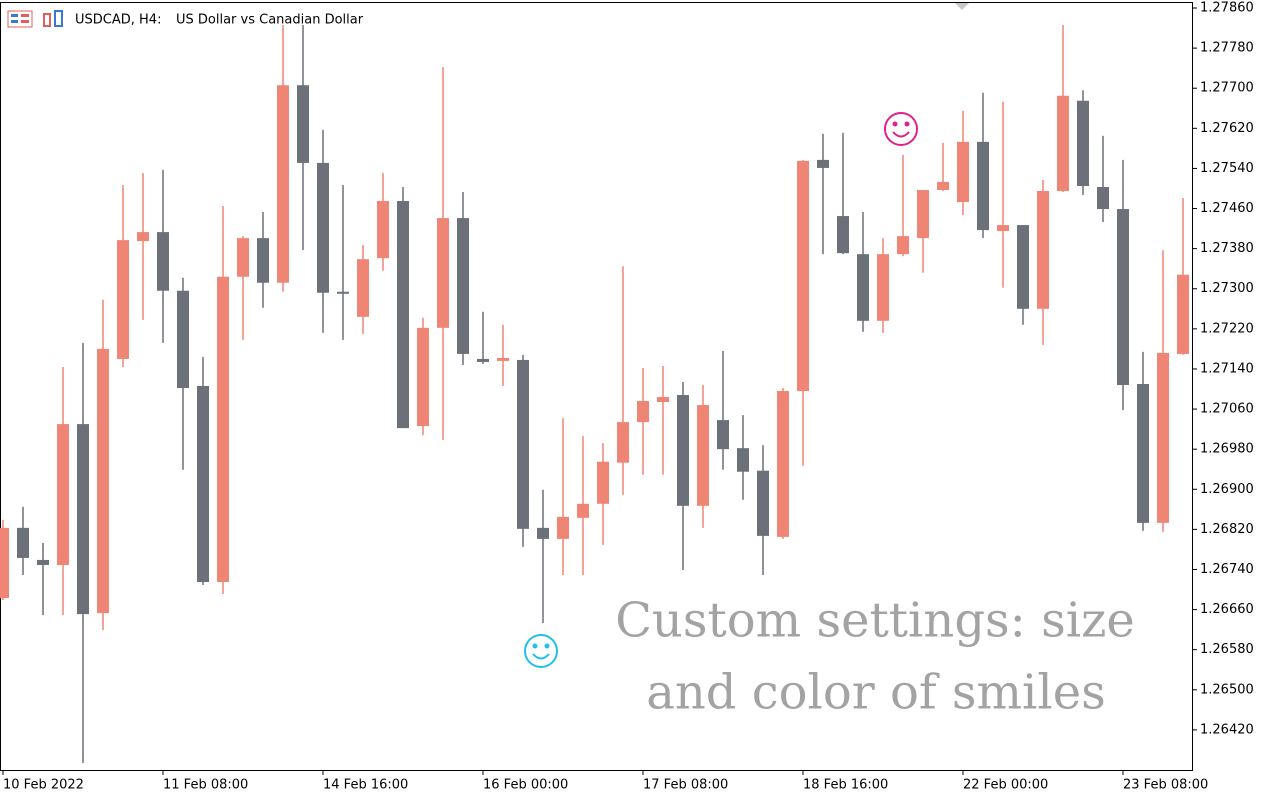 The width and height of the screenshot is (1280, 800). I want to click on smile-blue, so click(541, 651).